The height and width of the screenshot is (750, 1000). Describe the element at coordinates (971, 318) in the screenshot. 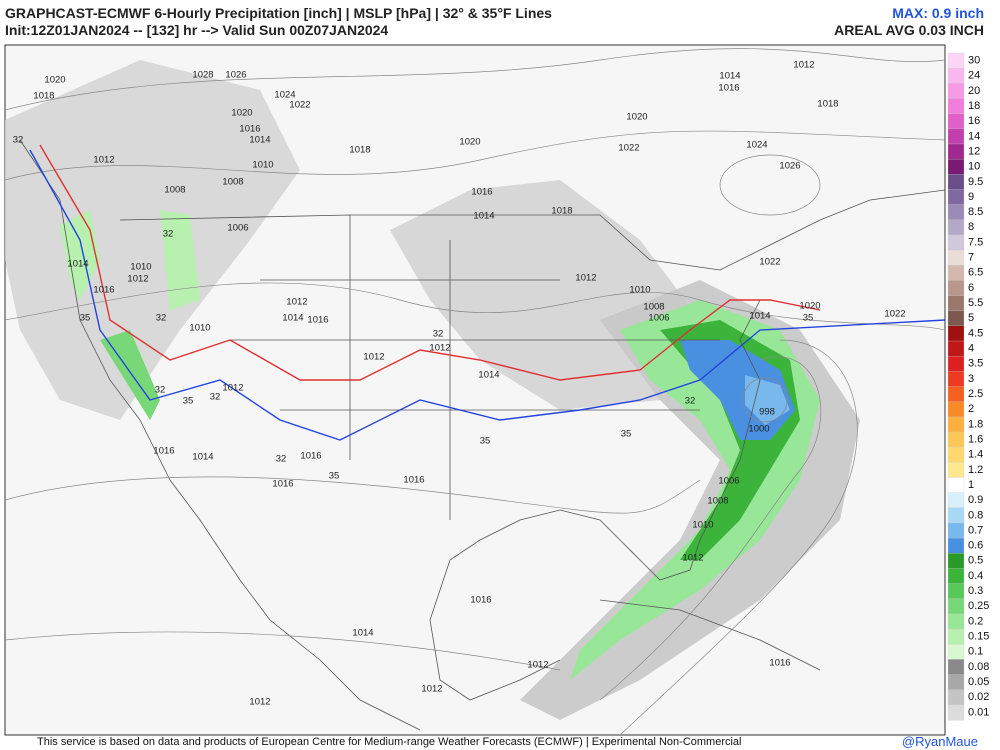

I see `colorbar-label: 5` at that location.